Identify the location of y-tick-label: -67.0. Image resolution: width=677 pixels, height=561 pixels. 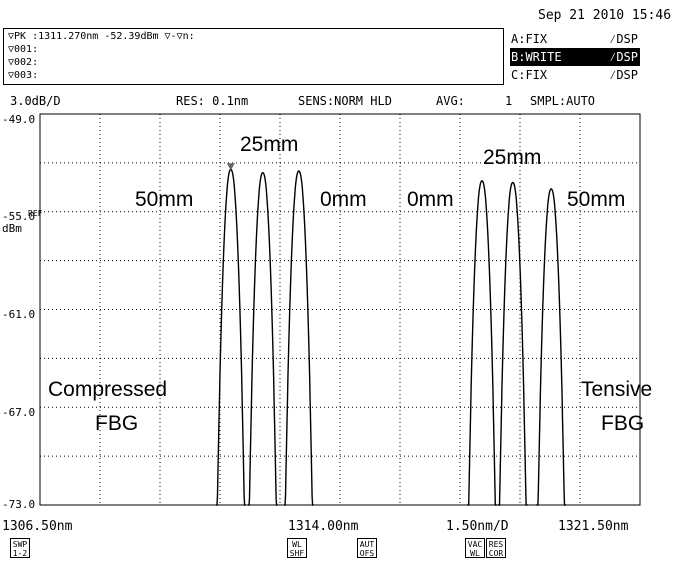
(18, 412).